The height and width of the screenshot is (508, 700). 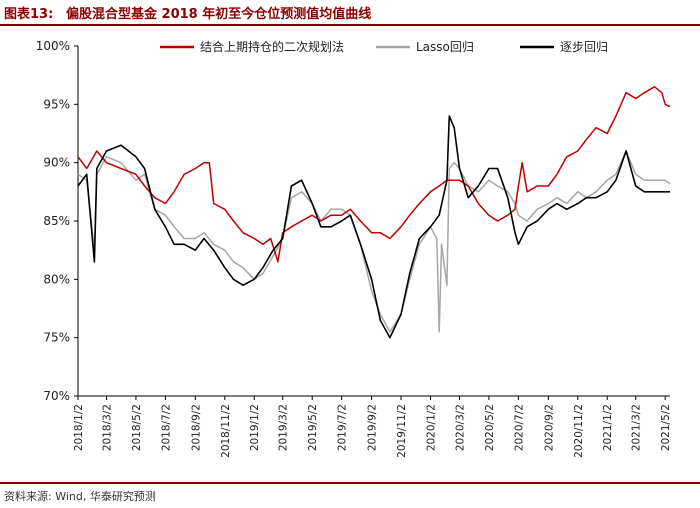 I want to click on x-tick-label: 2019/11/2, so click(x=402, y=431).